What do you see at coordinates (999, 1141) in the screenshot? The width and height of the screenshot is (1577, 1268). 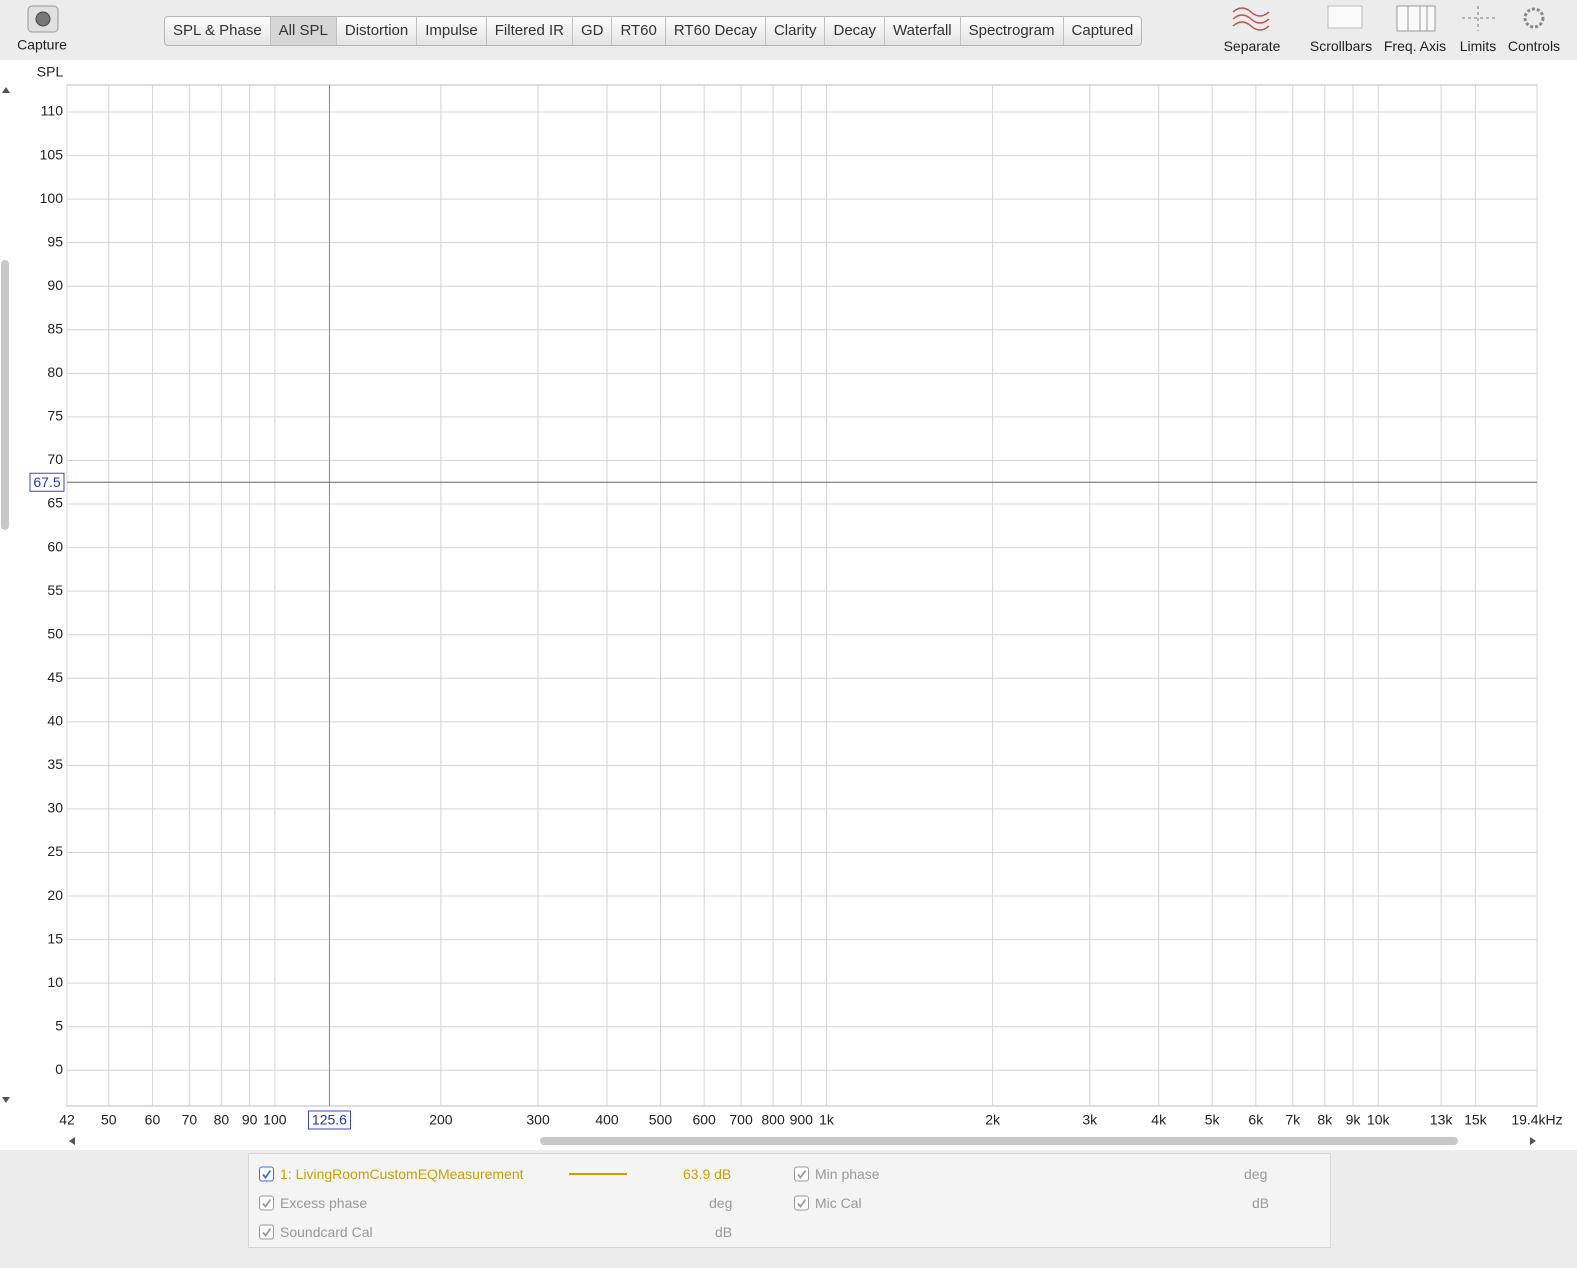 I see `h-scrollbar` at bounding box center [999, 1141].